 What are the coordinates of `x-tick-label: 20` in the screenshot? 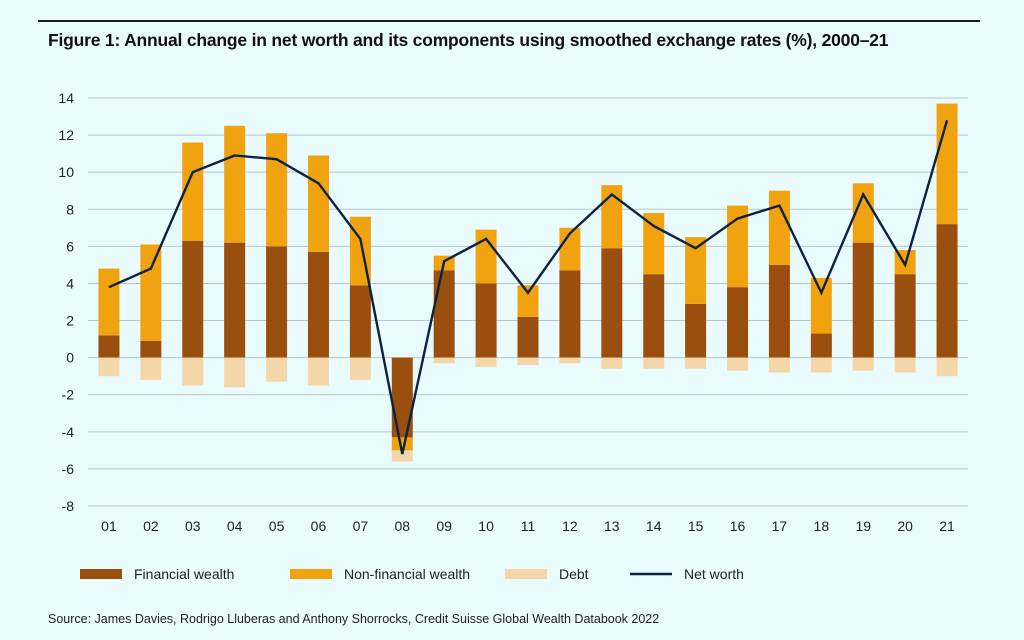 It's located at (905, 526).